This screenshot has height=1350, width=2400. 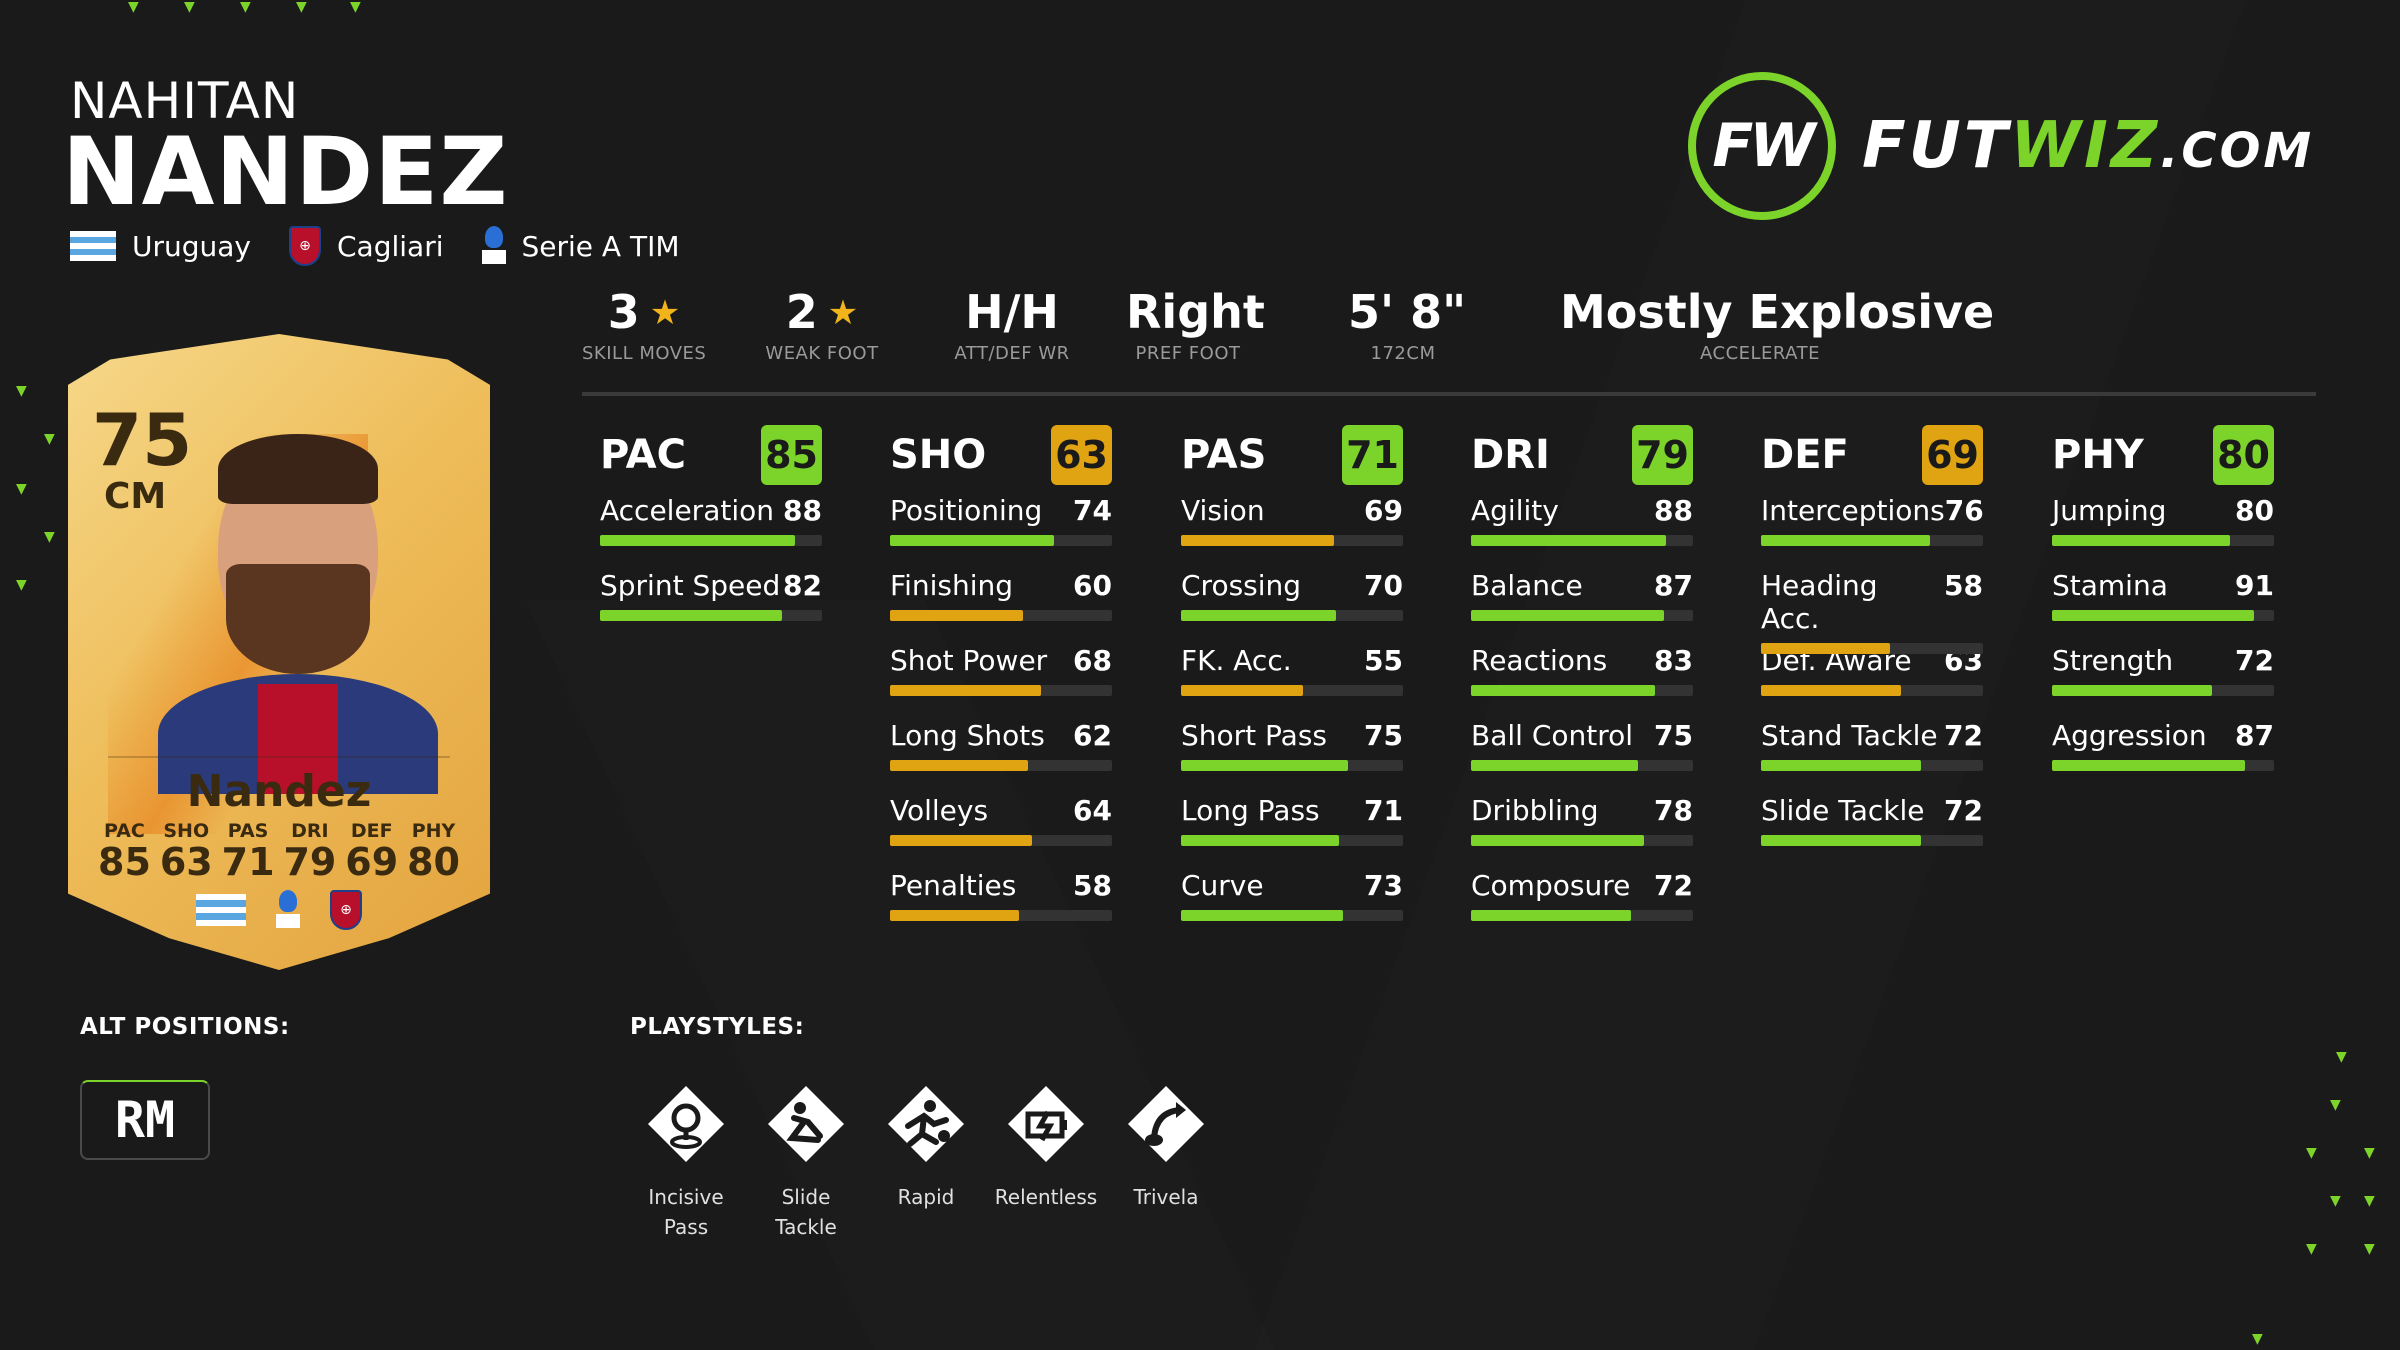 What do you see at coordinates (1001, 810) in the screenshot?
I see `stat-line: Volleys 64` at bounding box center [1001, 810].